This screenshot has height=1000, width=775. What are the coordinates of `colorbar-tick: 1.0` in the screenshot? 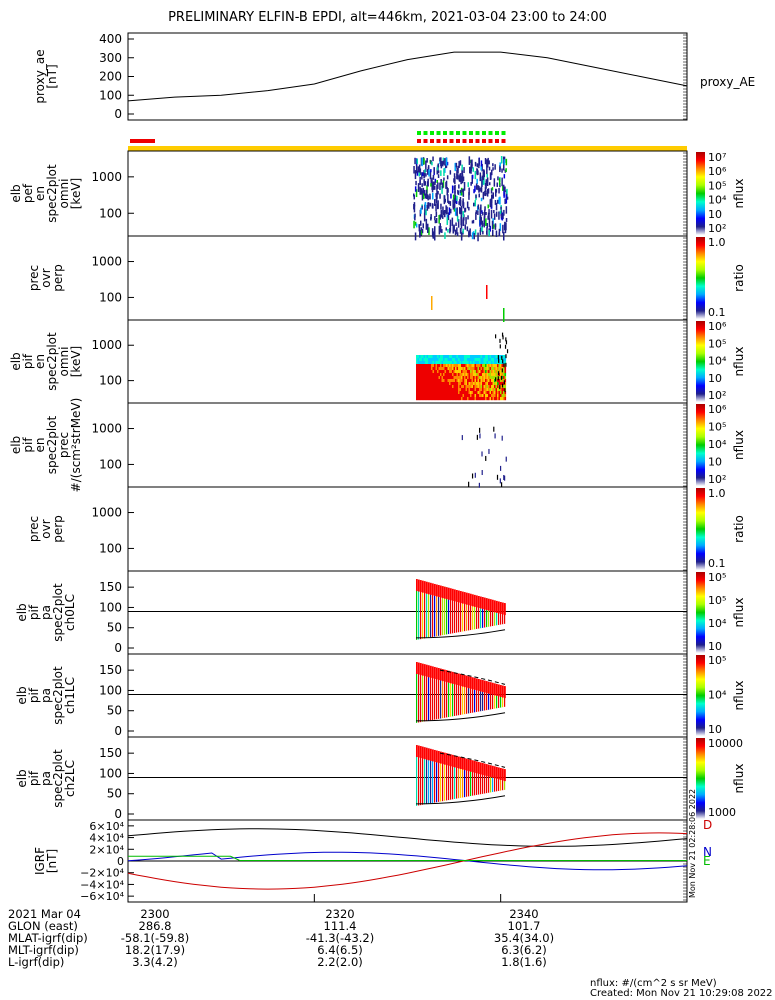 It's located at (717, 242).